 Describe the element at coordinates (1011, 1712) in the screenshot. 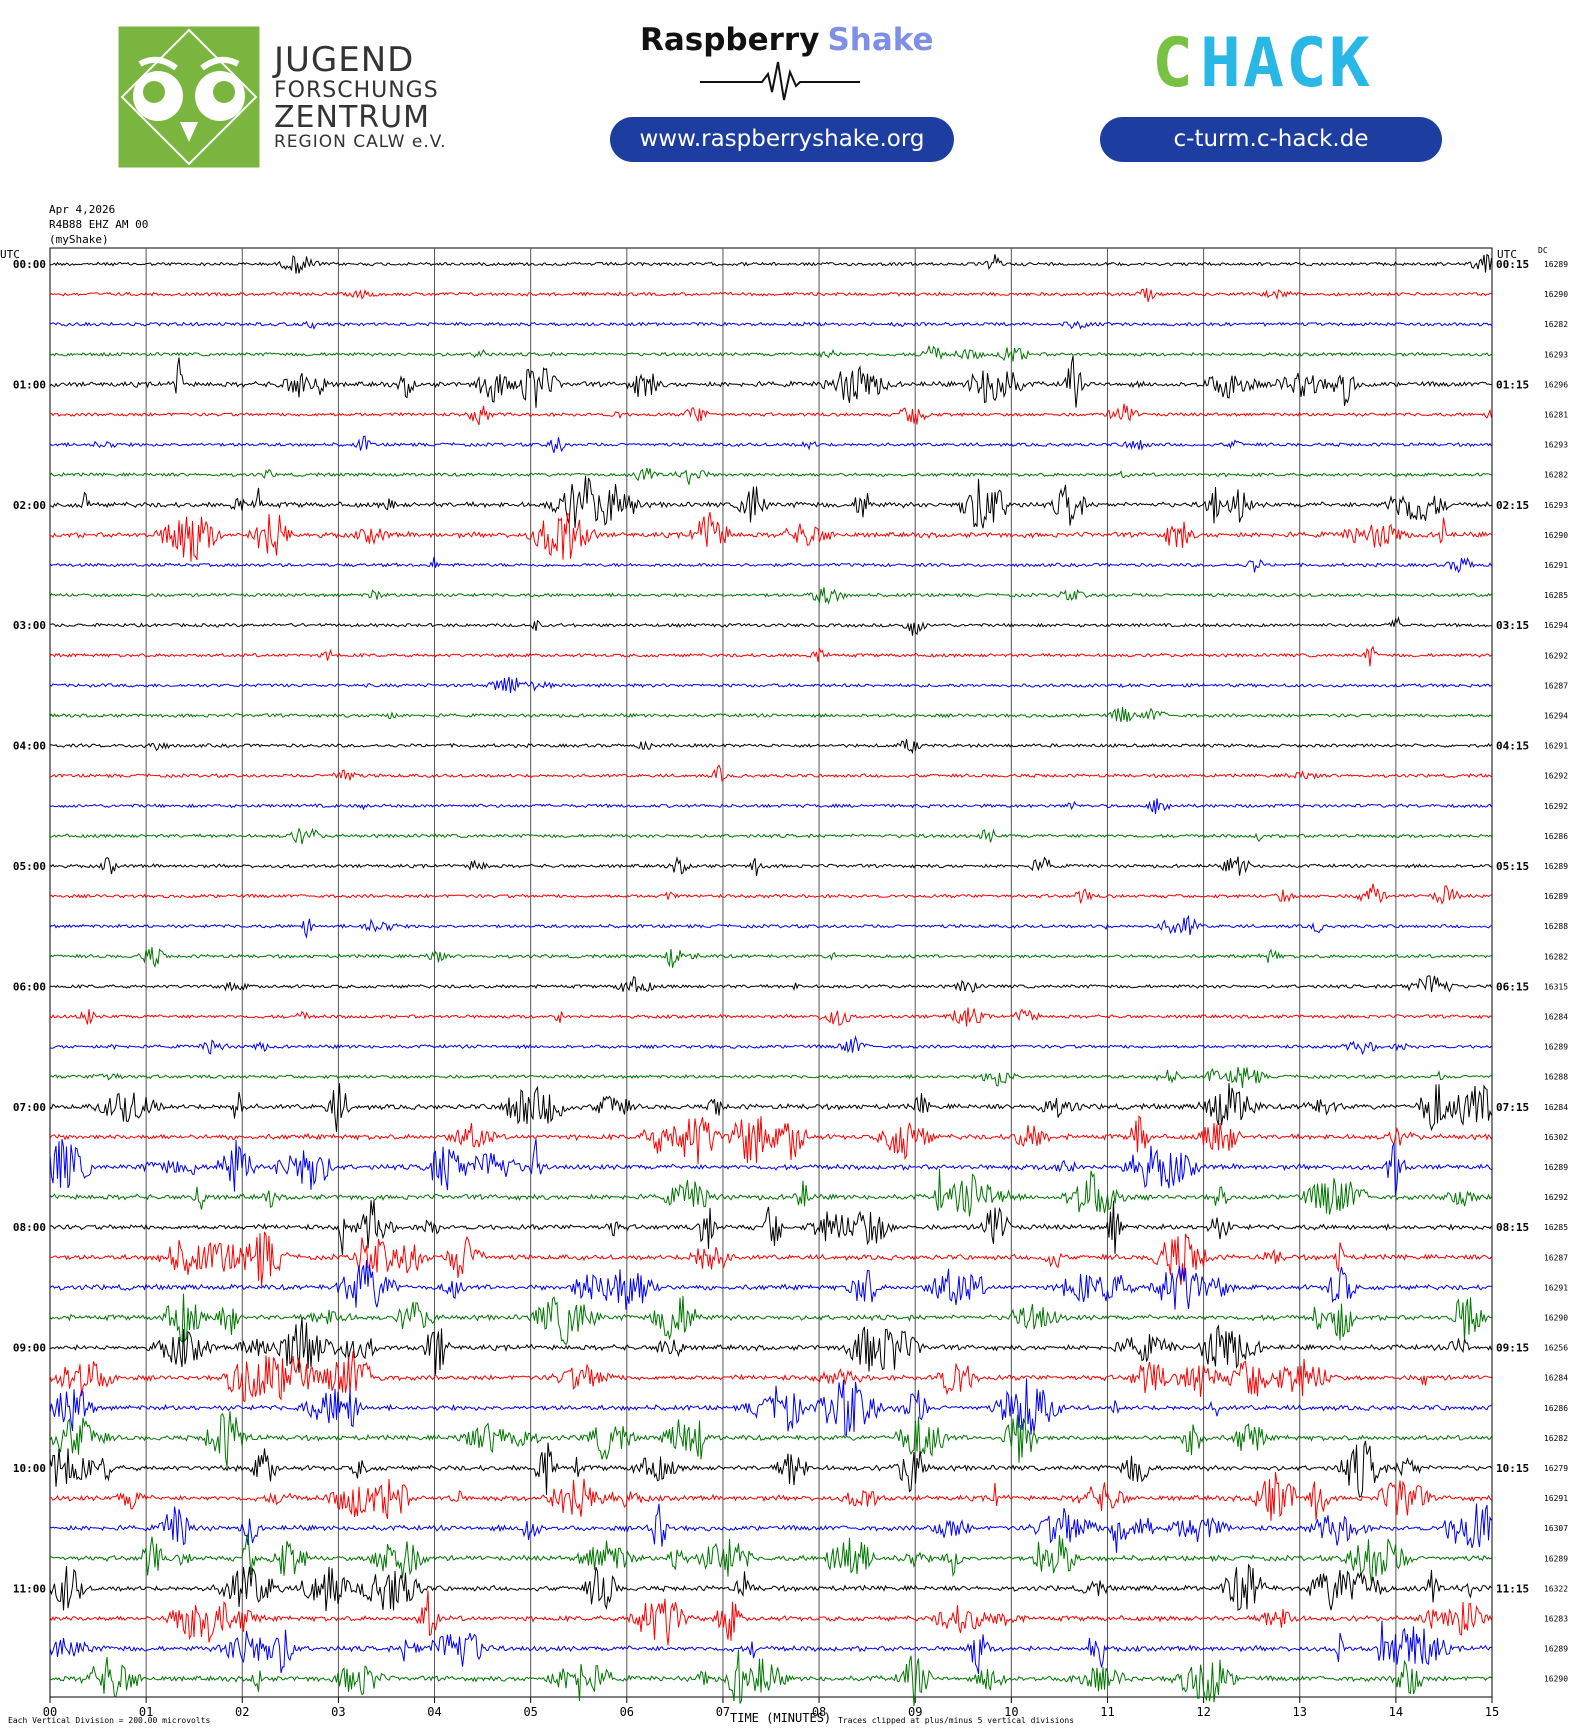

I see `x-tick-label: 10` at that location.